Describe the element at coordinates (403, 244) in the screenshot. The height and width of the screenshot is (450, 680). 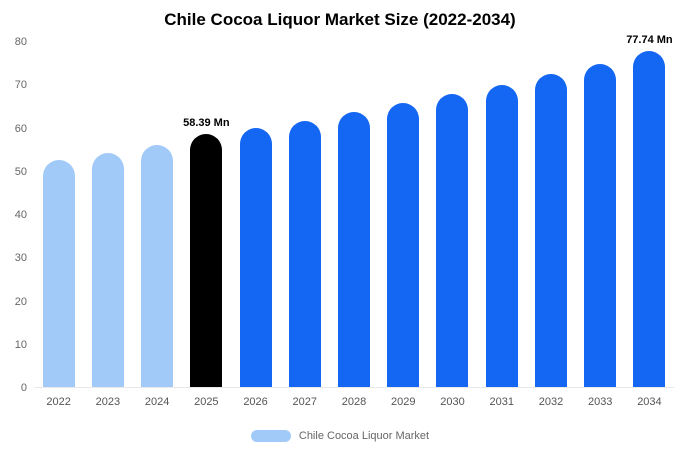
I see `bar-2029` at that location.